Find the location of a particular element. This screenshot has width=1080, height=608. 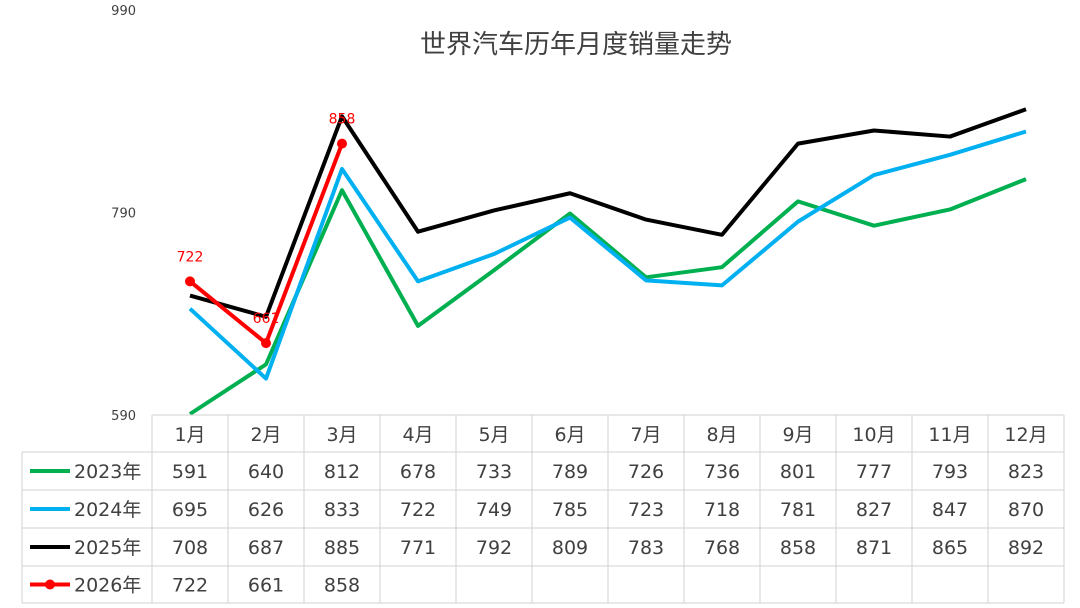

data-label: 661 is located at coordinates (266, 319).